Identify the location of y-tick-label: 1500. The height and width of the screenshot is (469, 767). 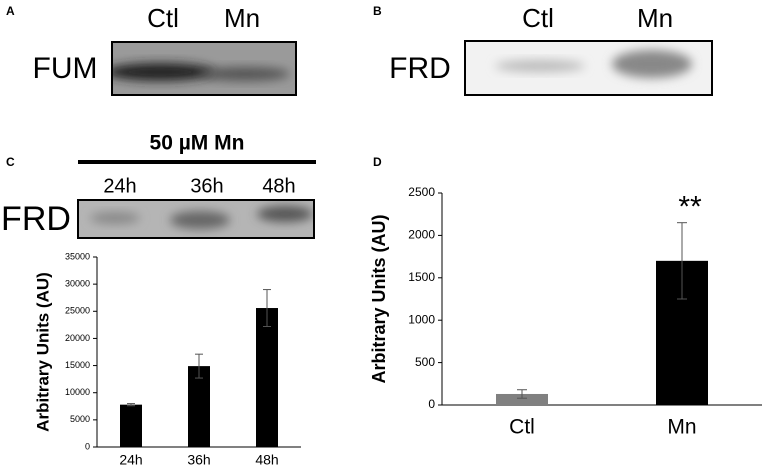
(421, 277).